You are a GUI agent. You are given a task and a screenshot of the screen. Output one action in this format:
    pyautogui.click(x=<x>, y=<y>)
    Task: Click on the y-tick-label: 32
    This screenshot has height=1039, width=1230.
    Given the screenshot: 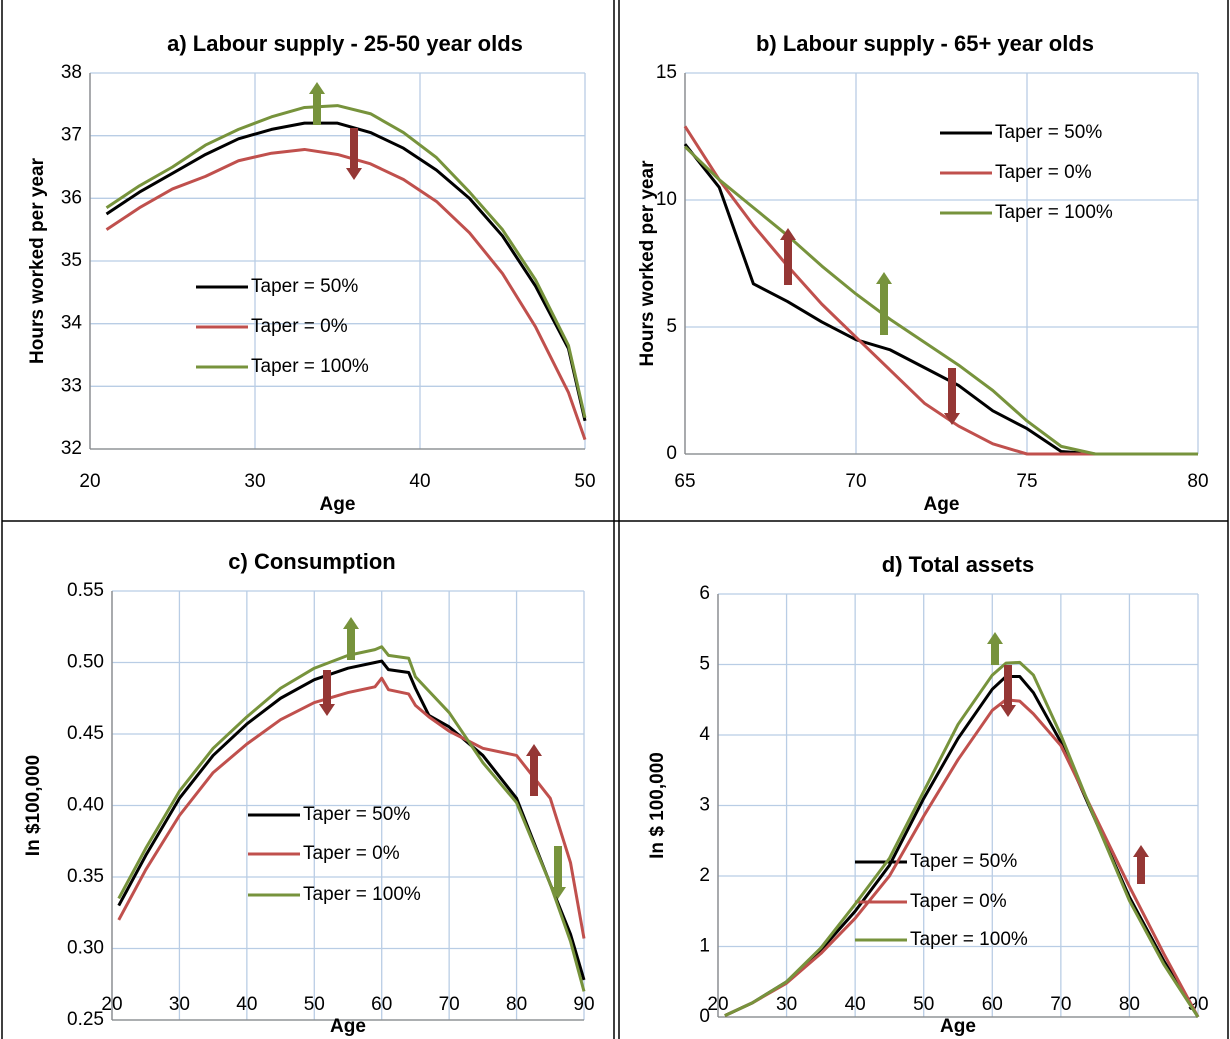 What is the action you would take?
    pyautogui.click(x=71, y=448)
    